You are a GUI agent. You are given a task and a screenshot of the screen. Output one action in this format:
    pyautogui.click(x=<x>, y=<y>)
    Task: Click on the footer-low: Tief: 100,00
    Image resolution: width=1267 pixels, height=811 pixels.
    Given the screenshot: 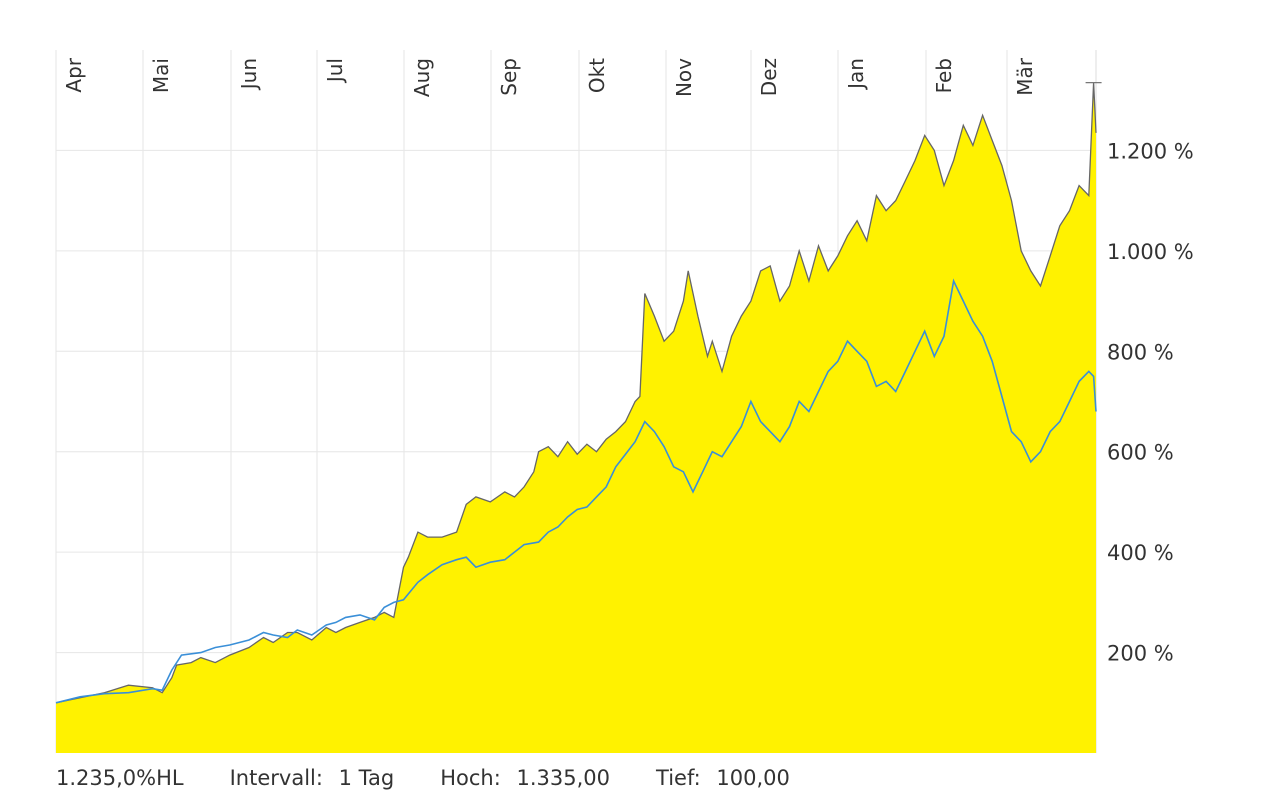 What is the action you would take?
    pyautogui.click(x=723, y=778)
    